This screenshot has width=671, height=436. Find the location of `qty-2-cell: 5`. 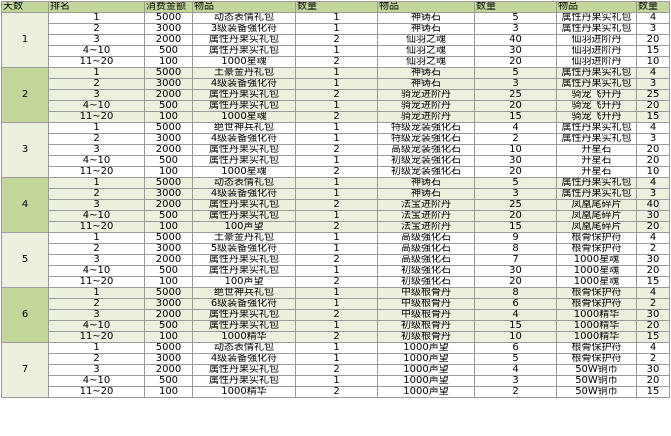

qty-2-cell: 5 is located at coordinates (515, 359).